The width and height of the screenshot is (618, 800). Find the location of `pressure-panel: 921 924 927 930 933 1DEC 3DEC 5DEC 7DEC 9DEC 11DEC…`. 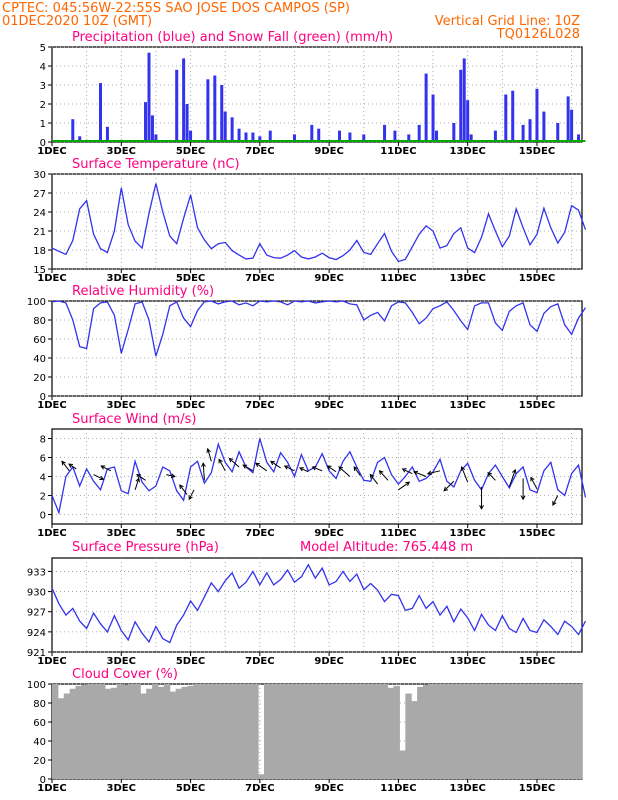

pressure-panel: 921 924 927 930 933 1DEC 3DEC 5DEC 7DEC 9DEC 11DEC… is located at coordinates (307, 603).